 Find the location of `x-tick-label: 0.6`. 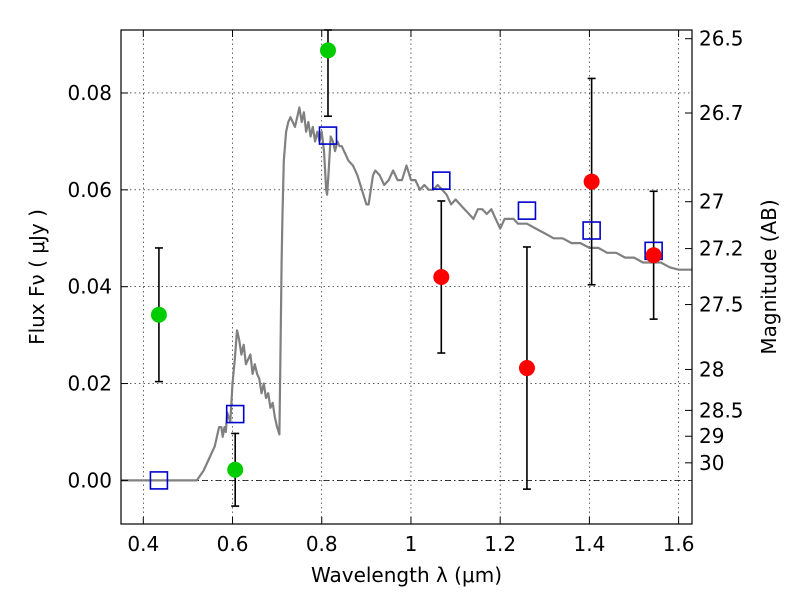

x-tick-label: 0.6 is located at coordinates (233, 544).